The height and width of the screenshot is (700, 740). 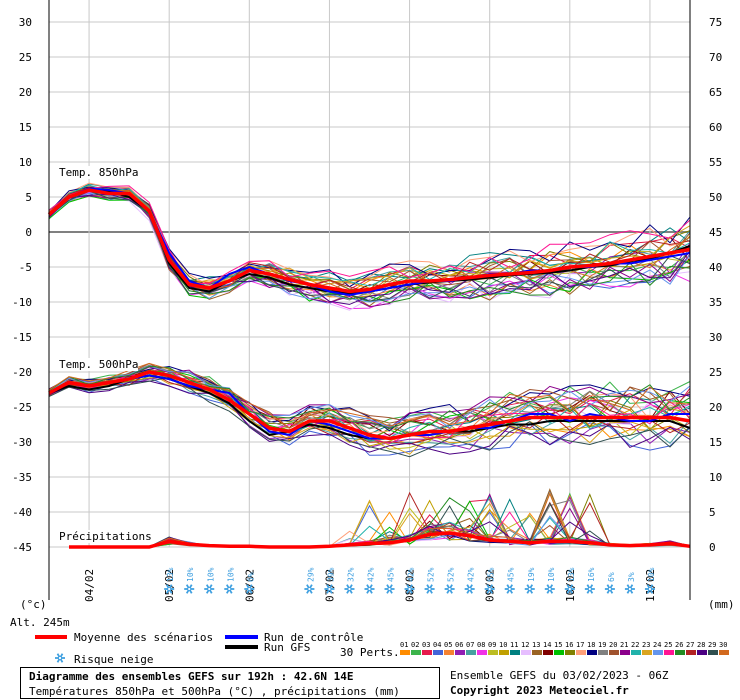 I want to click on right-tick-label: 65, so click(x=715, y=92).